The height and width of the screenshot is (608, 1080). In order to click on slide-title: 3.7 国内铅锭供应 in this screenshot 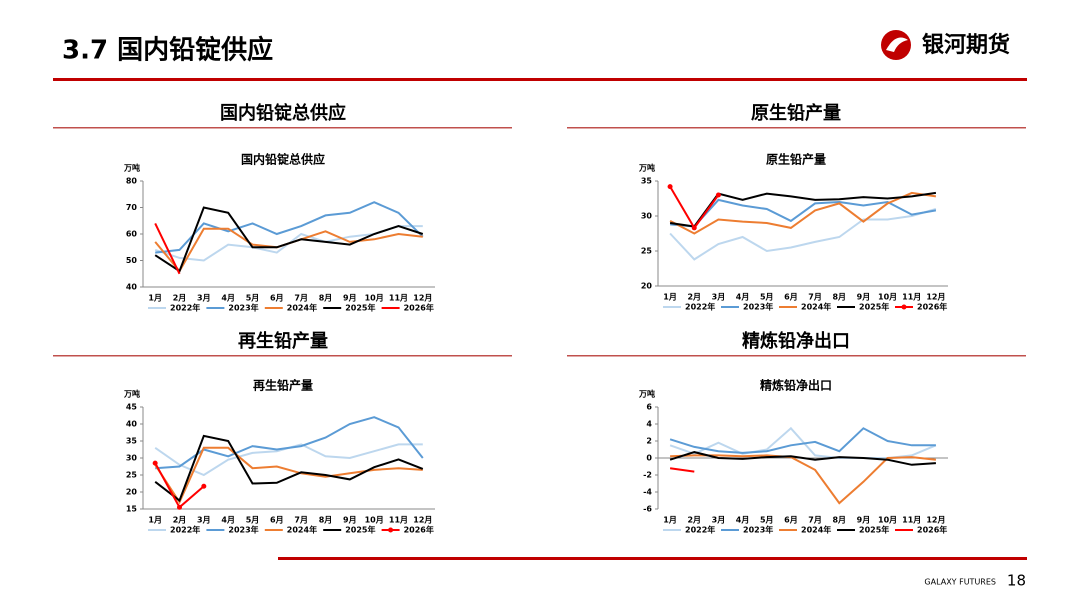, I will do `click(167, 50)`.